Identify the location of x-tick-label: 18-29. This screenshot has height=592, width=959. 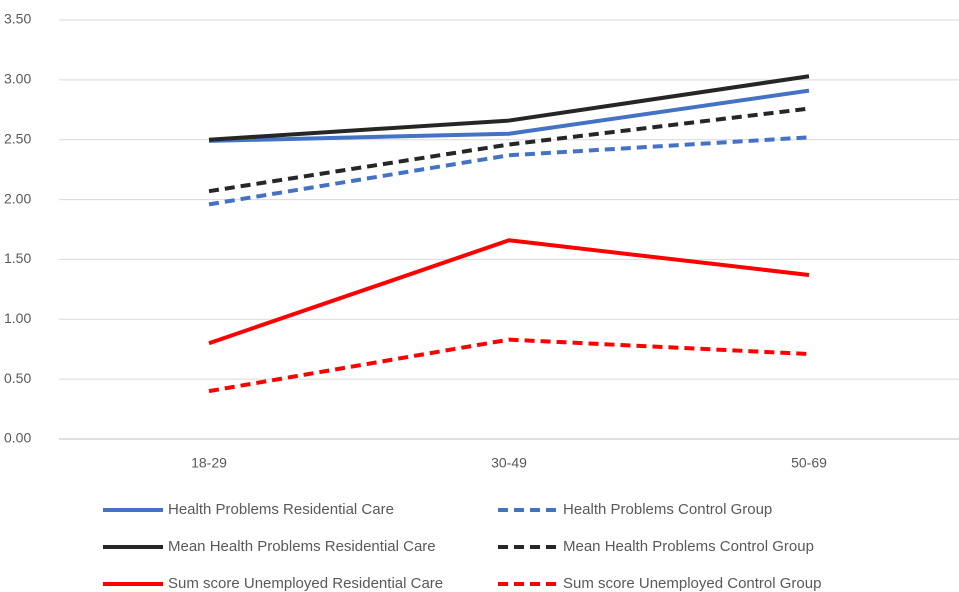
(209, 463).